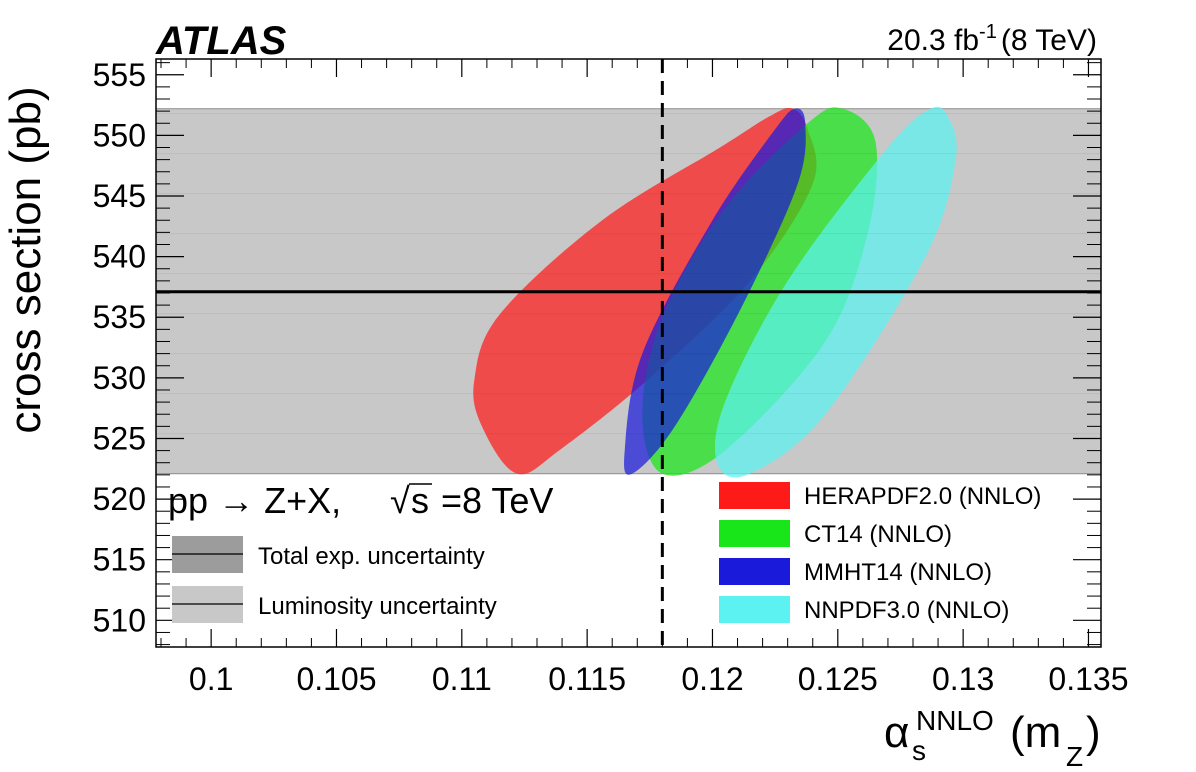  Describe the element at coordinates (119, 378) in the screenshot. I see `y-tick-label: 530` at that location.